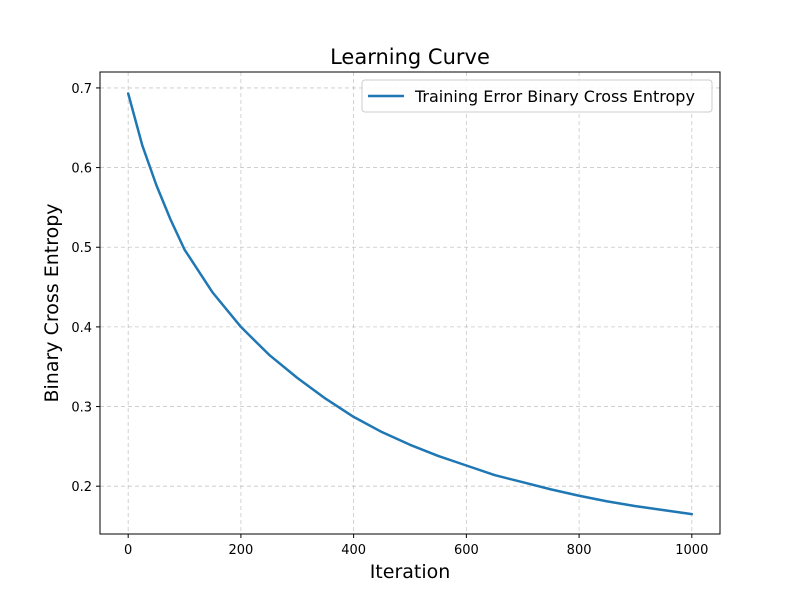 This screenshot has height=600, width=800. What do you see at coordinates (52, 302) in the screenshot?
I see `y-axis-title: Binary Cross Entropy` at bounding box center [52, 302].